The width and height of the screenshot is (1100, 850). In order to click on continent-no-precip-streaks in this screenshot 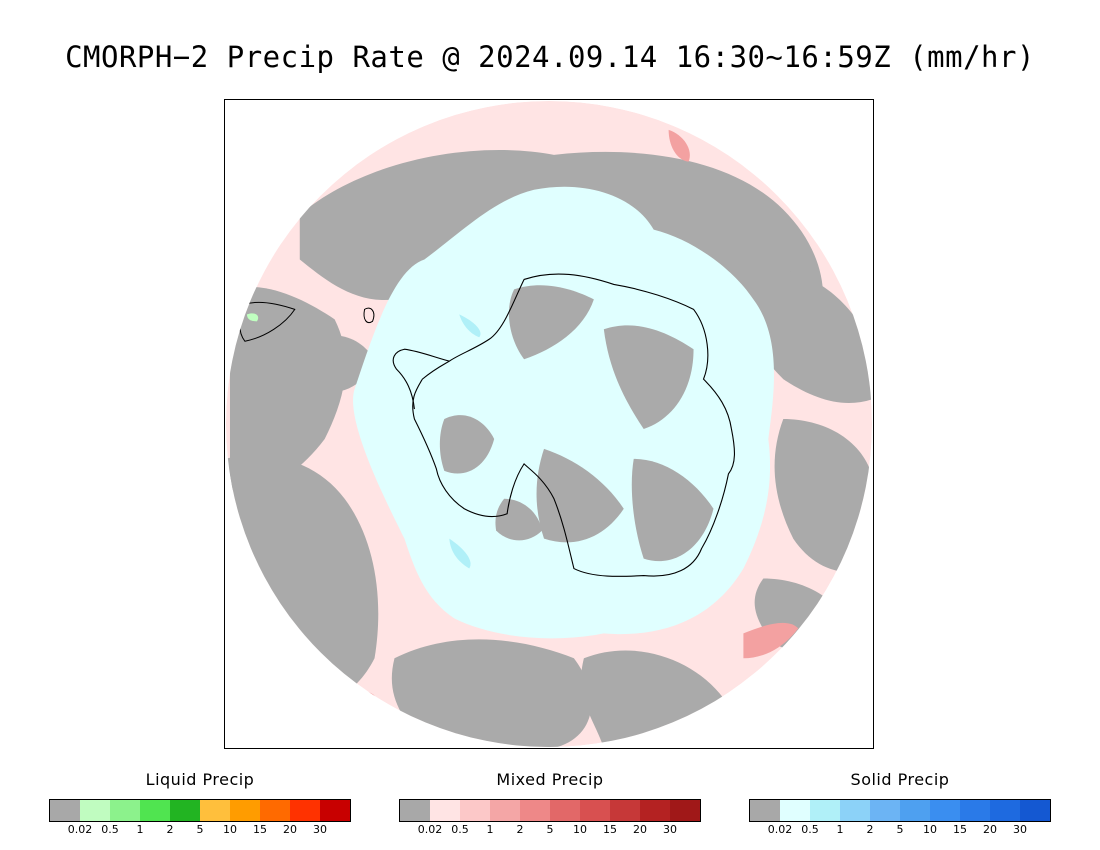, I will do `click(576, 423)`.